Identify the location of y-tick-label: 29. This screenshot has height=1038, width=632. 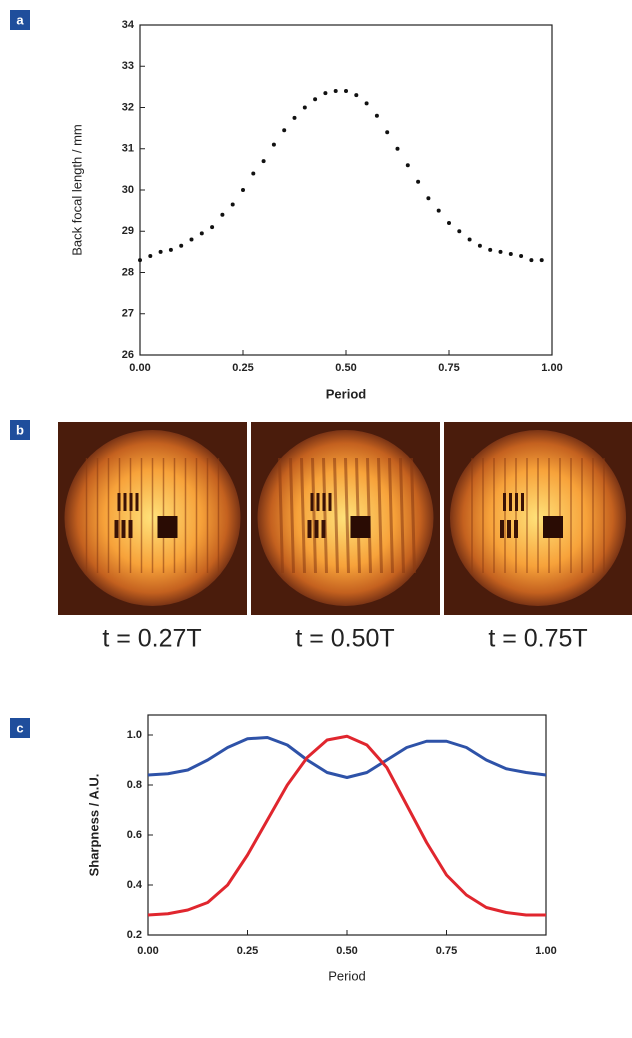
(128, 231).